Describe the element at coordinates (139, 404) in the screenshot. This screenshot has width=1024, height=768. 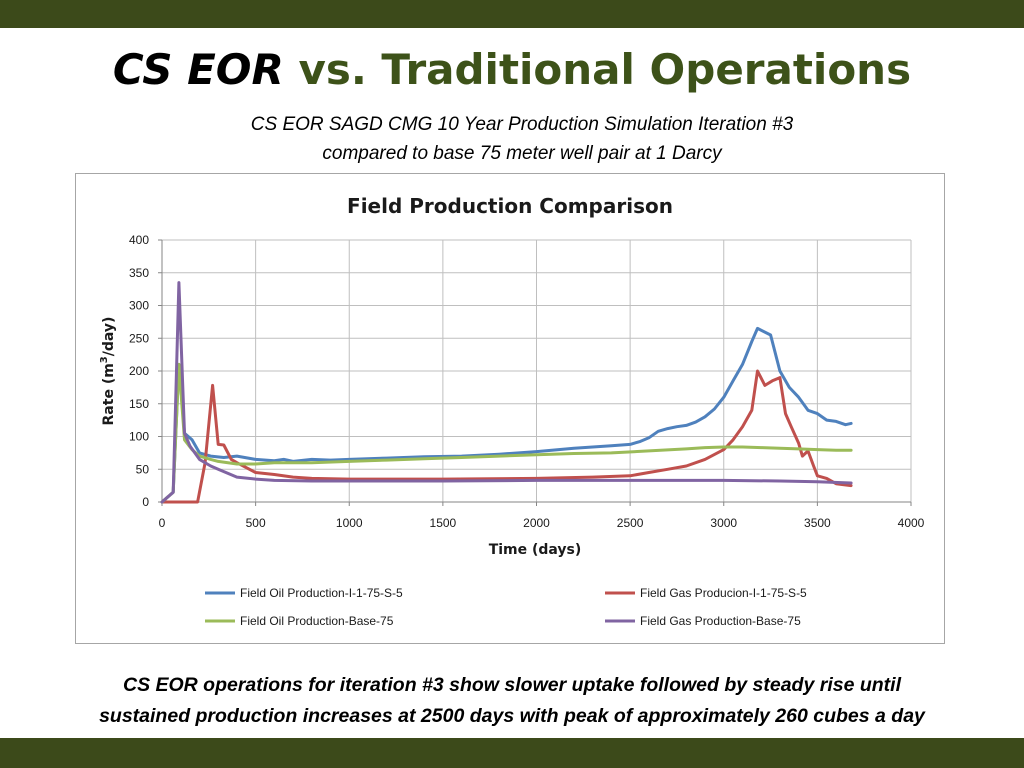
I see `y-tick-label: 150` at that location.